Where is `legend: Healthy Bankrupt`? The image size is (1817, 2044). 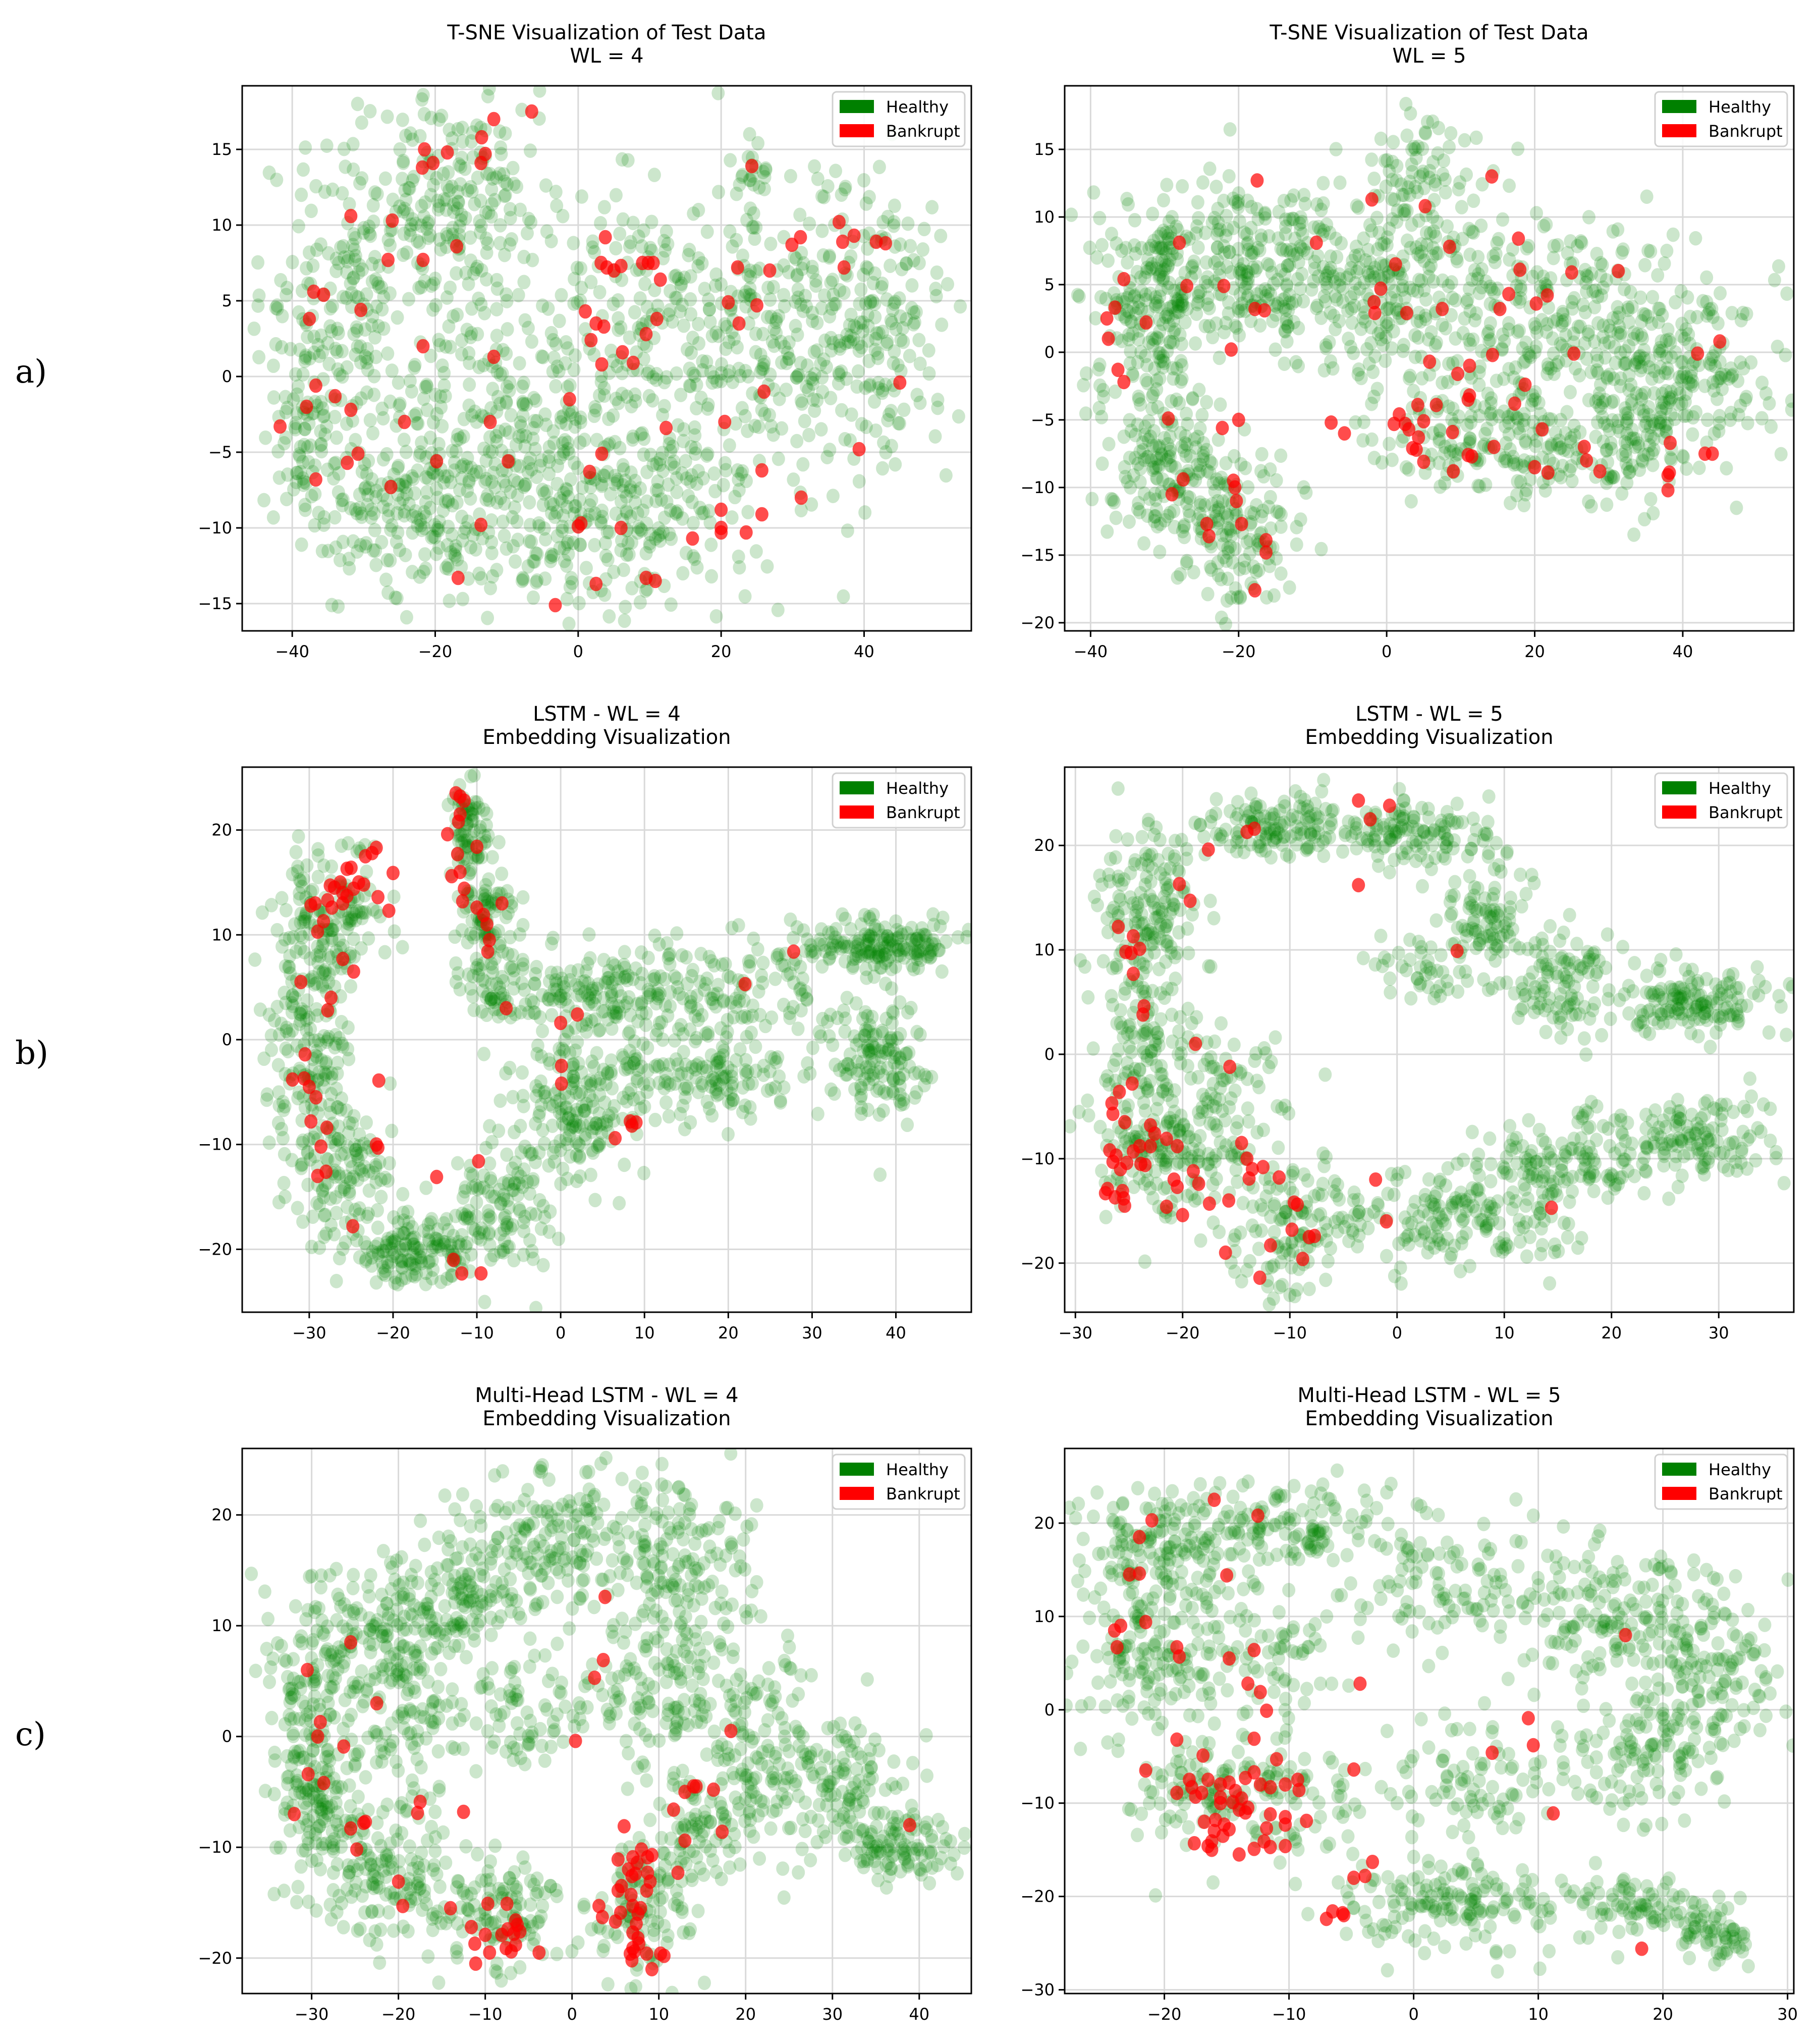
legend: Healthy Bankrupt is located at coordinates (899, 119).